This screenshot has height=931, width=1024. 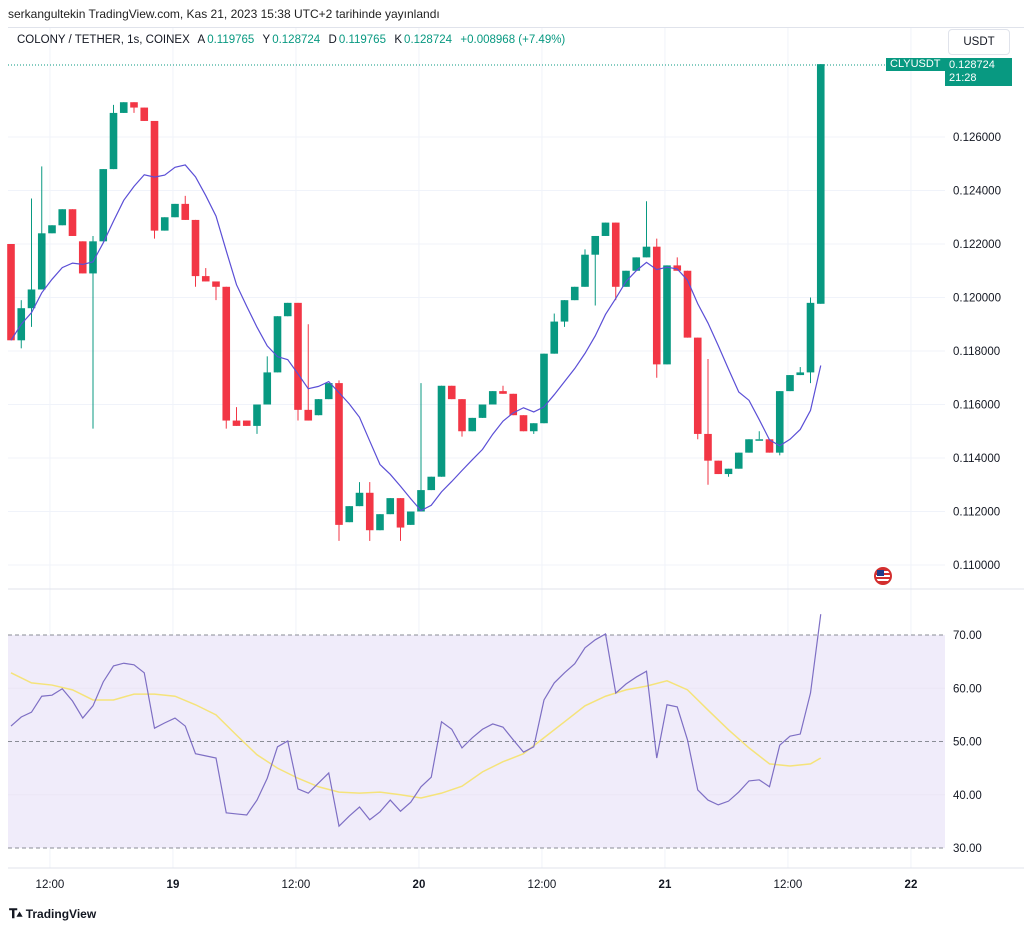 What do you see at coordinates (977, 192) in the screenshot?
I see `price-tick-label: 0.124000` at bounding box center [977, 192].